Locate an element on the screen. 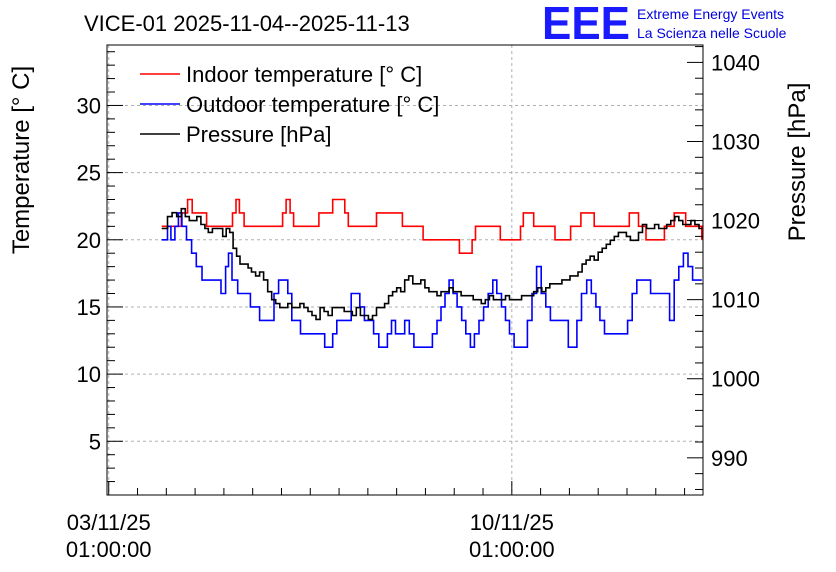 This screenshot has width=836, height=572. y-right-tick-label: 1000 is located at coordinates (735, 379).